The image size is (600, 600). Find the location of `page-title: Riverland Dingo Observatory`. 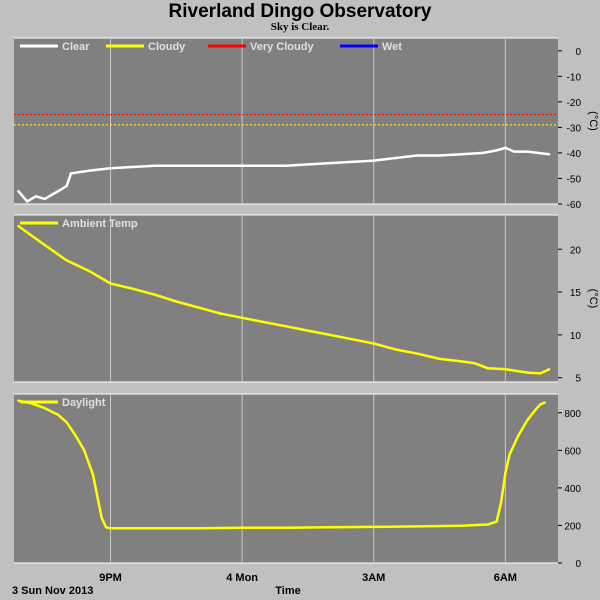

page-title: Riverland Dingo Observatory is located at coordinates (300, 11).